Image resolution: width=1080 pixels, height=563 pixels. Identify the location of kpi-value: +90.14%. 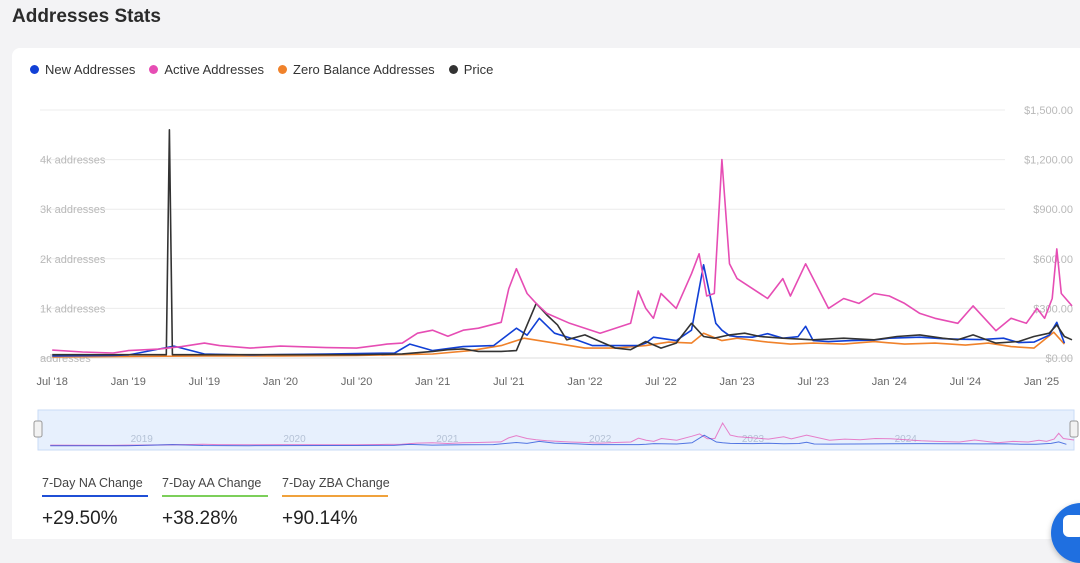
(320, 518).